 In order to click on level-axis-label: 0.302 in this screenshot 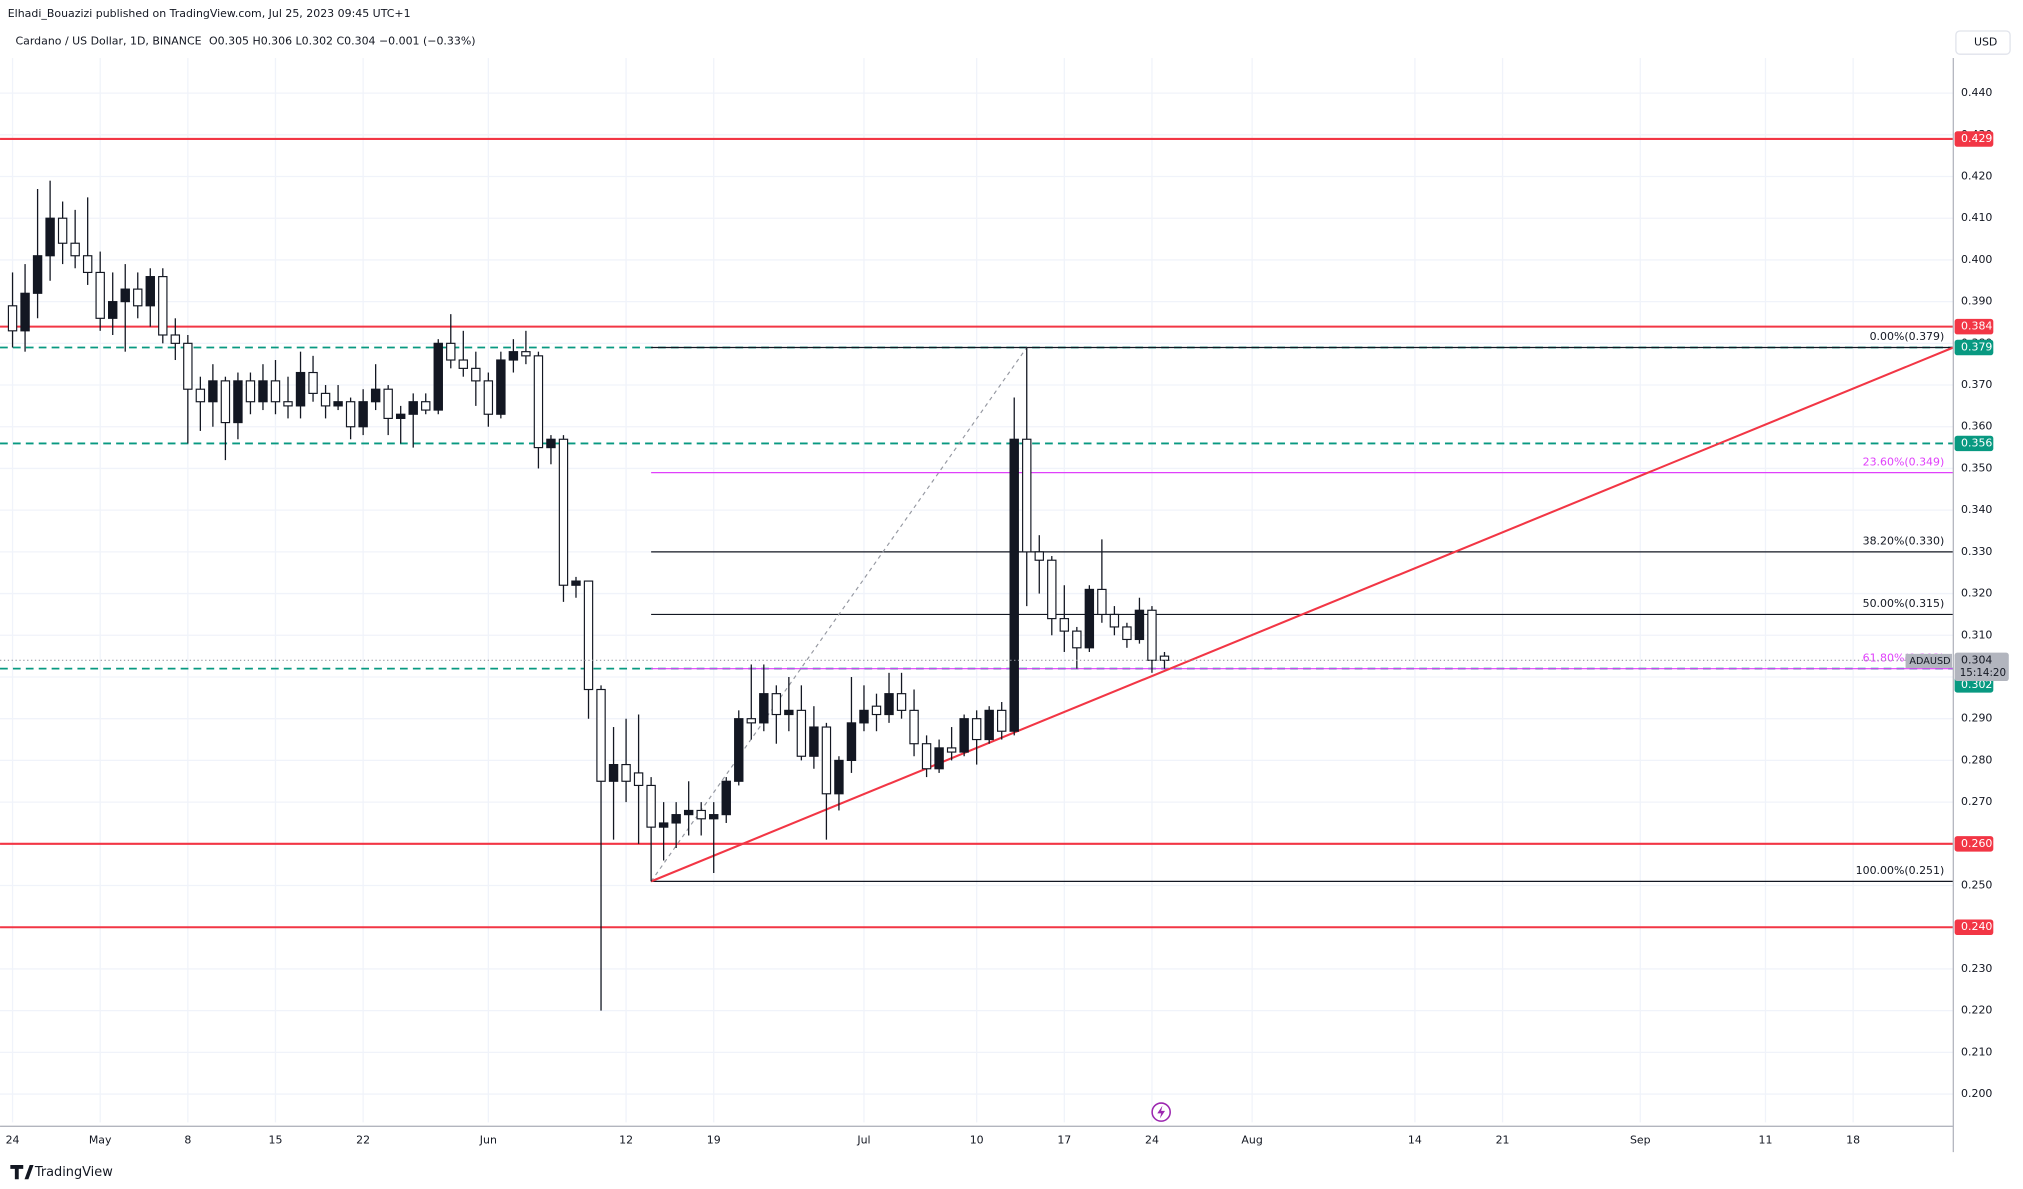, I will do `click(1976, 684)`.